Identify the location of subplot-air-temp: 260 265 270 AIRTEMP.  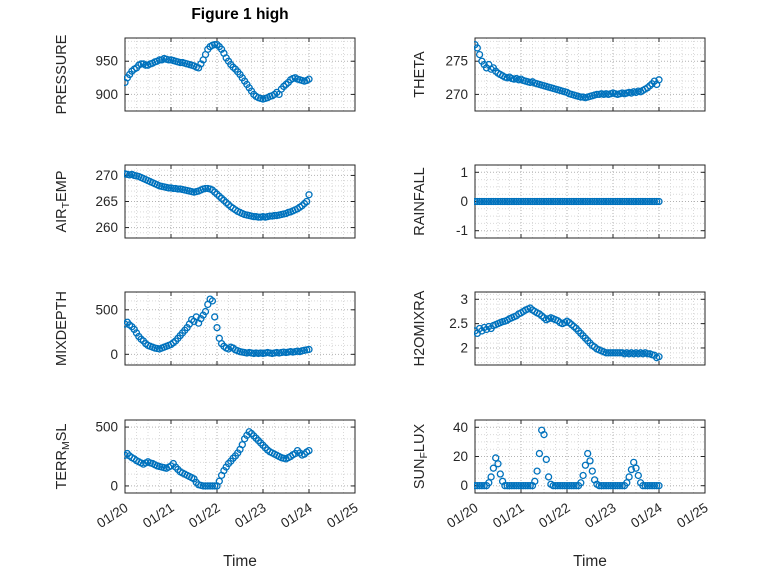
(205, 201).